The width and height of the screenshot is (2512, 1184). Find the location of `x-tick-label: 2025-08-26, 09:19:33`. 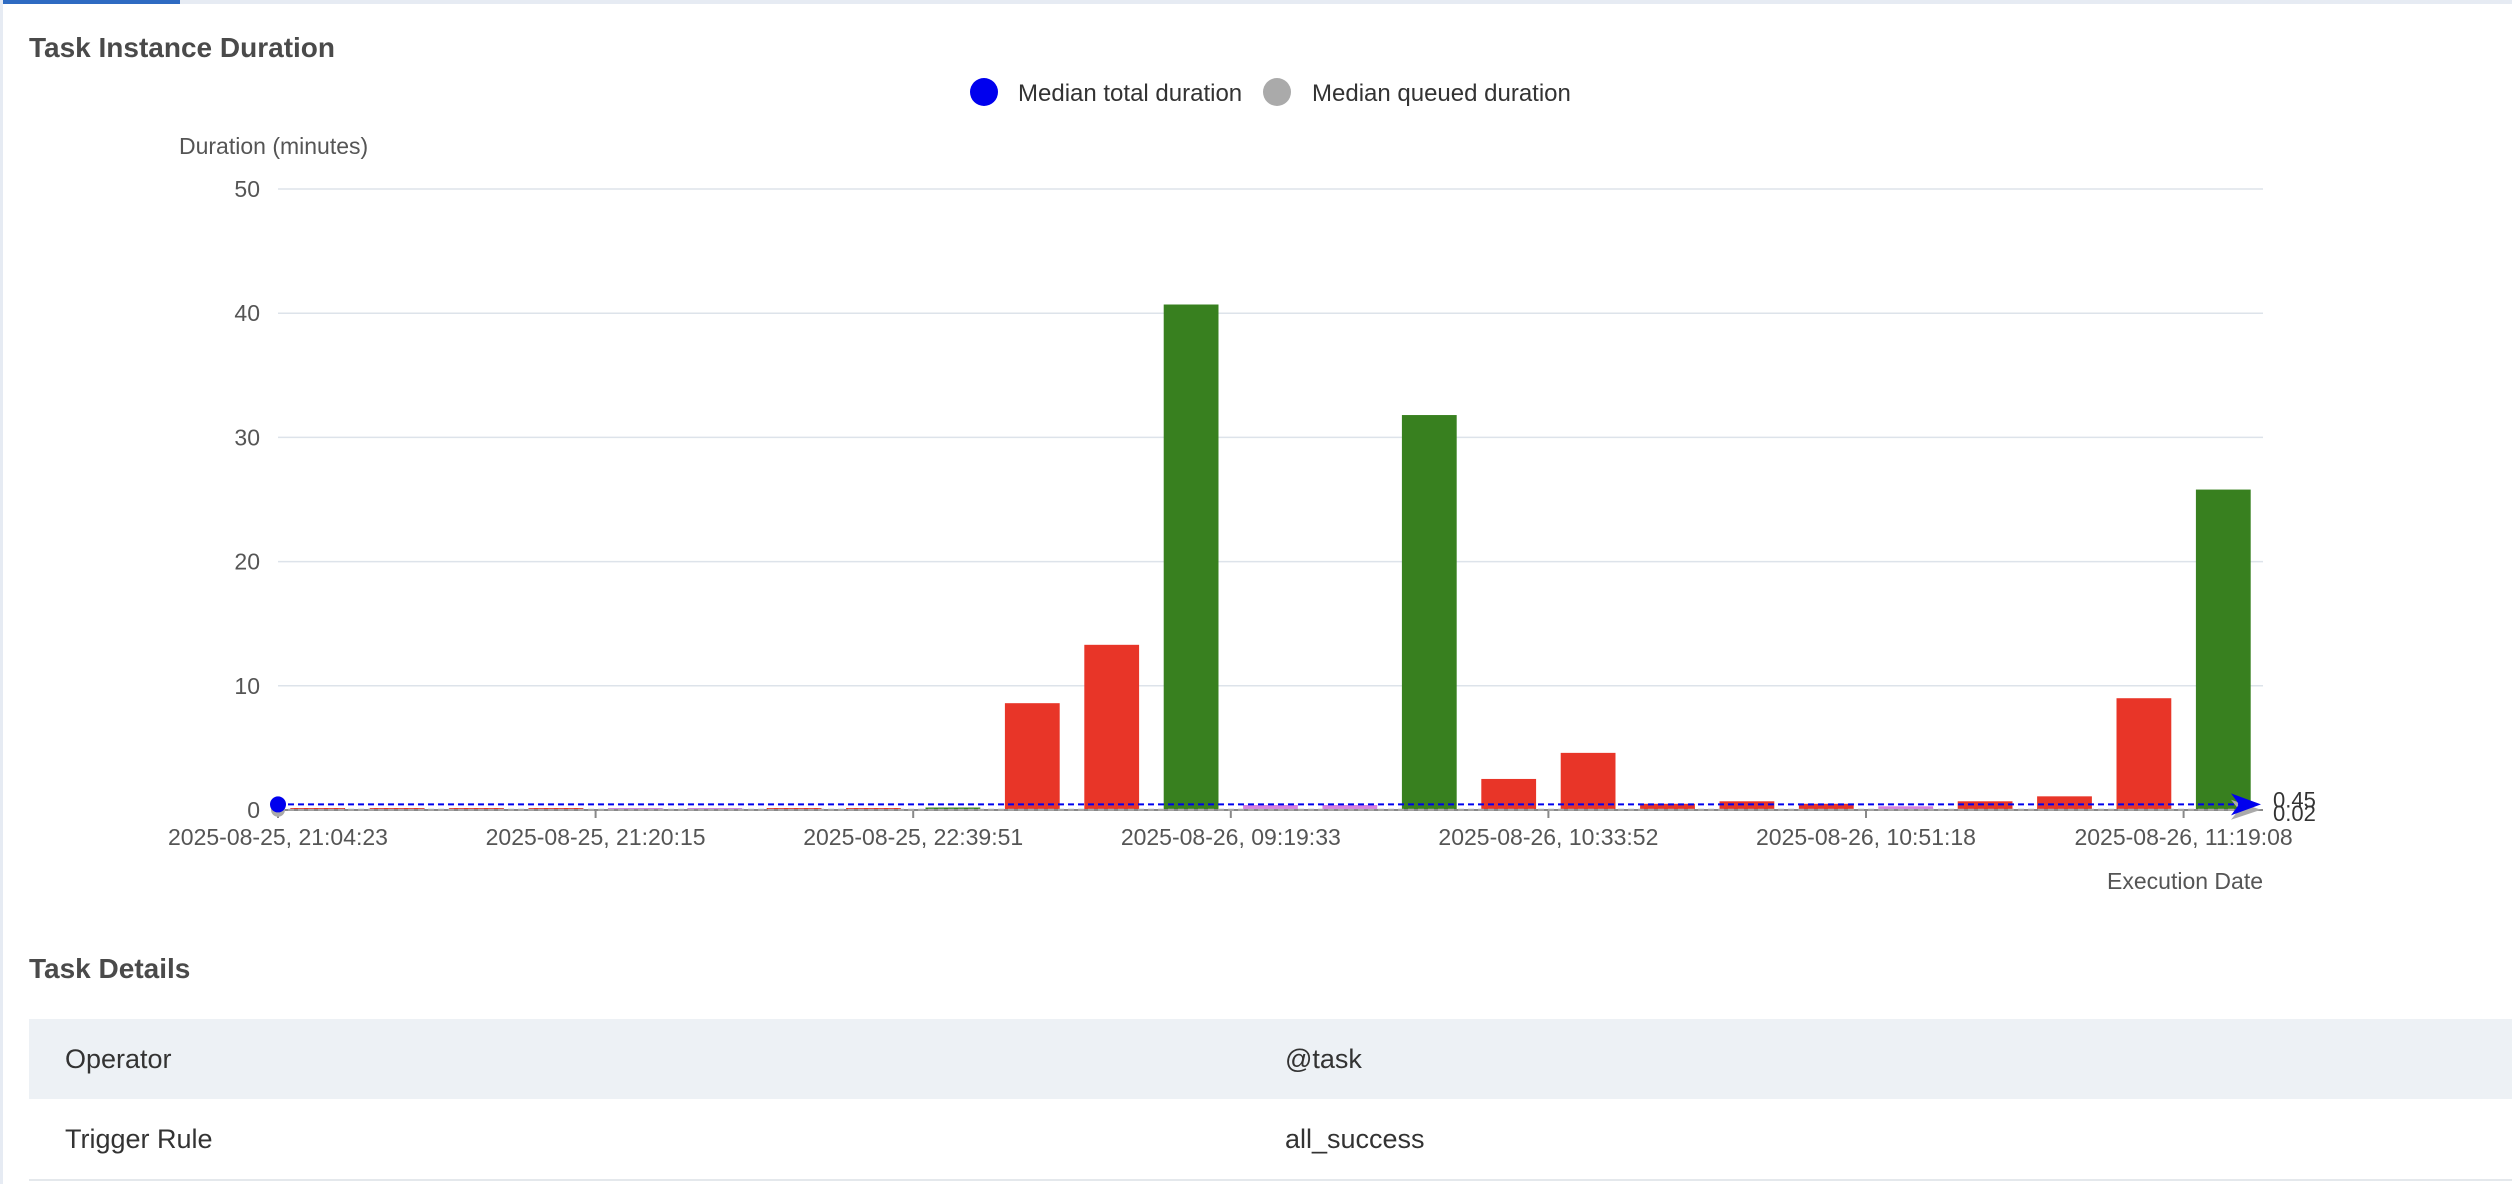

x-tick-label: 2025-08-26, 09:19:33 is located at coordinates (1231, 837).